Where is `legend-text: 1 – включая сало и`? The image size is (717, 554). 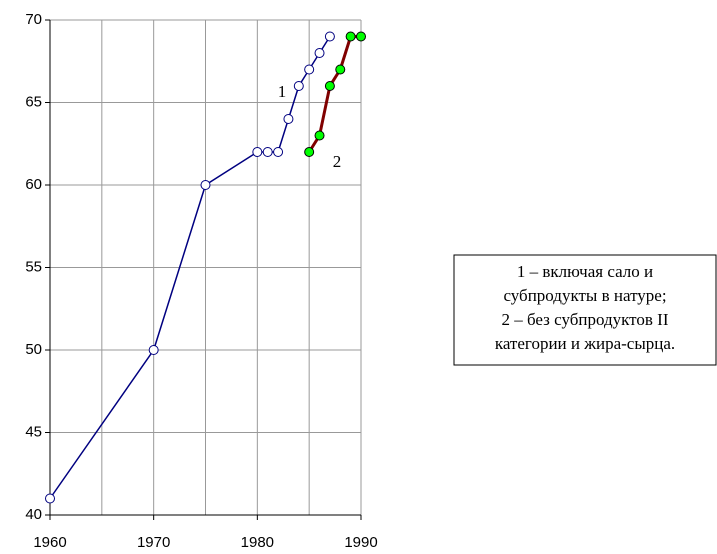
legend-text: 1 – включая сало и is located at coordinates (585, 271).